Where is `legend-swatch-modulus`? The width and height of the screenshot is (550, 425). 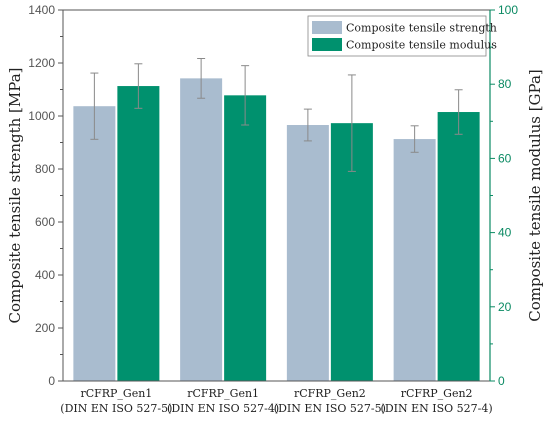 legend-swatch-modulus is located at coordinates (327, 44).